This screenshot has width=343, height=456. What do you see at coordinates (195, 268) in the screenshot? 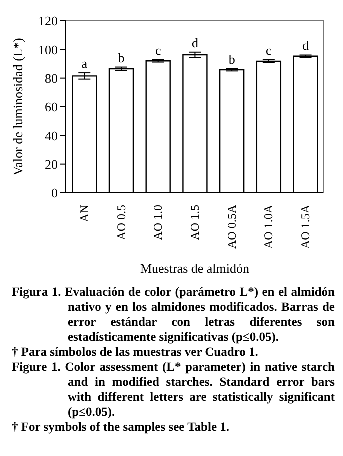
I see `x-axis-title: Muestras de almidón` at bounding box center [195, 268].